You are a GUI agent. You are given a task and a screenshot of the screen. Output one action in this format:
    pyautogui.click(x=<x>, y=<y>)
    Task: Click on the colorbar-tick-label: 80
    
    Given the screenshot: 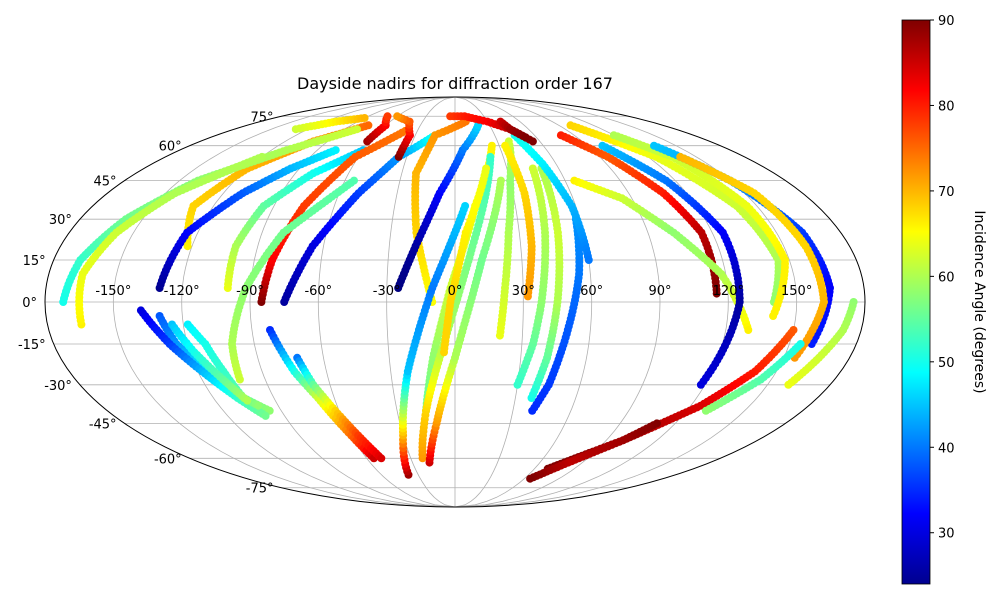 What is the action you would take?
    pyautogui.click(x=946, y=106)
    